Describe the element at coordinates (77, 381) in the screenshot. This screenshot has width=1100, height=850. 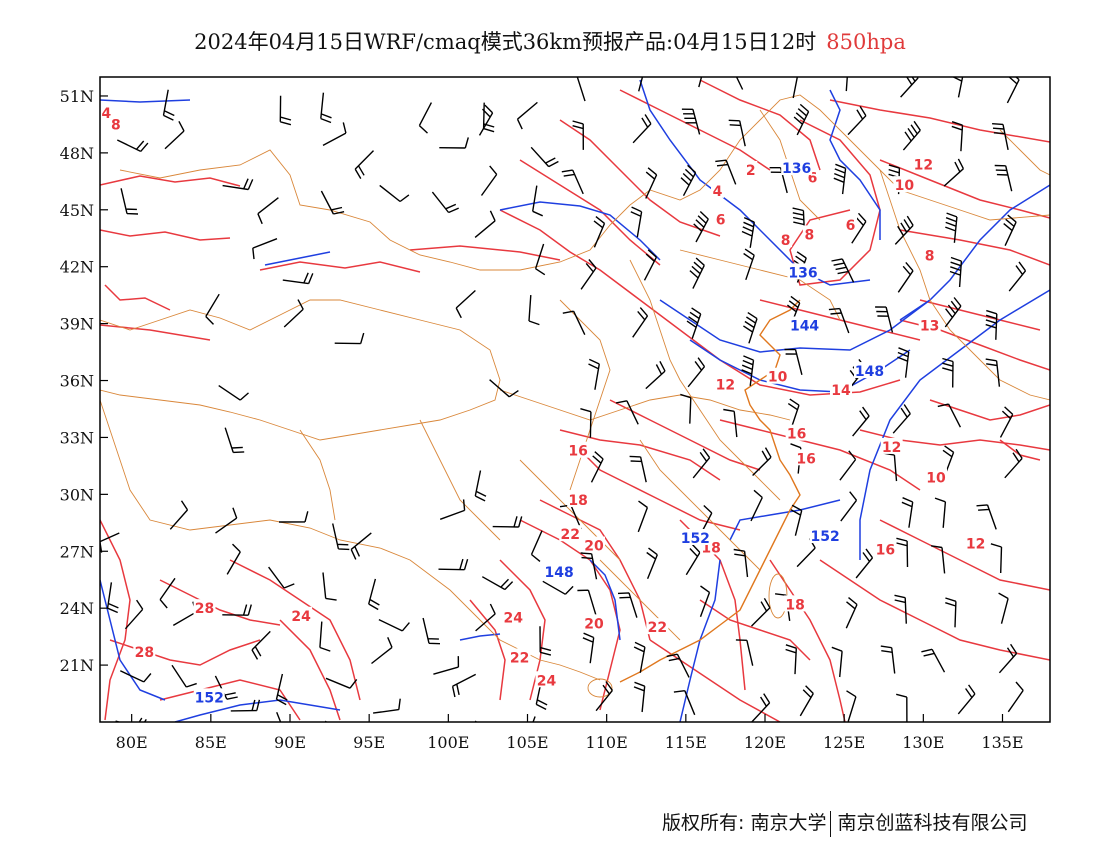
I see `lat-tick-label: 36N` at that location.